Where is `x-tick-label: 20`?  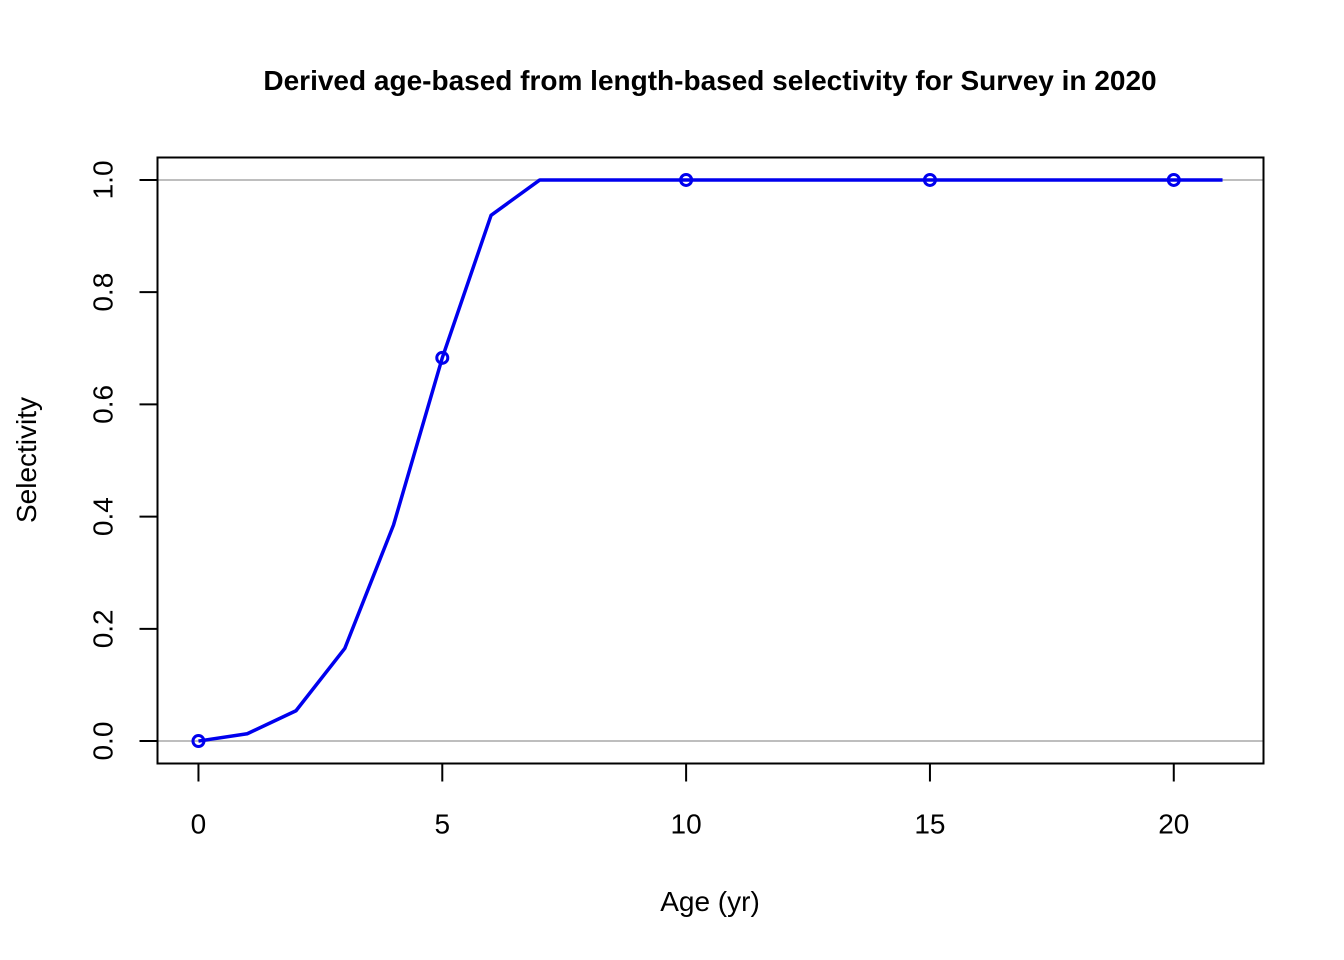 x-tick-label: 20 is located at coordinates (1173, 824).